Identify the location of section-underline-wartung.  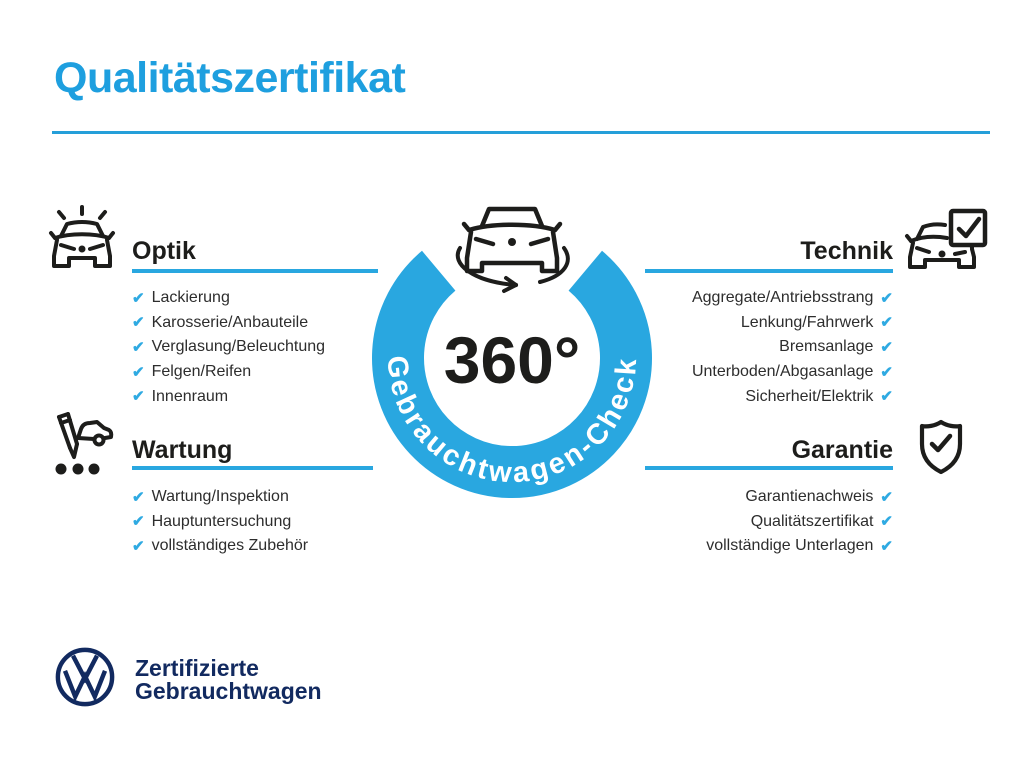
(252, 468).